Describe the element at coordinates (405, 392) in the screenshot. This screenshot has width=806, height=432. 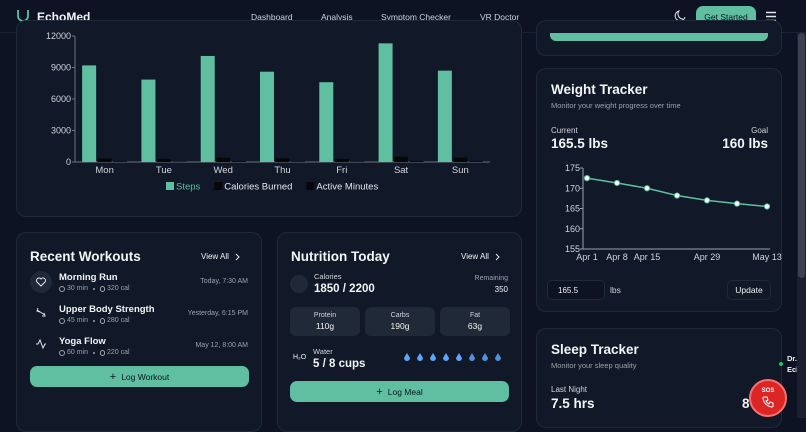
I see `button-label: Log Meal` at that location.